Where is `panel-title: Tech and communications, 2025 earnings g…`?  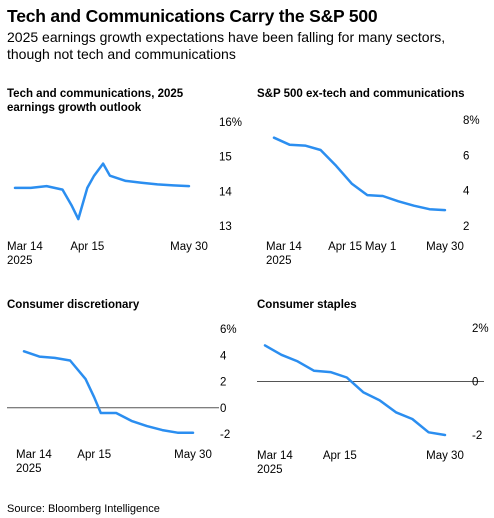 panel-title: Tech and communications, 2025 earnings g… is located at coordinates (95, 101).